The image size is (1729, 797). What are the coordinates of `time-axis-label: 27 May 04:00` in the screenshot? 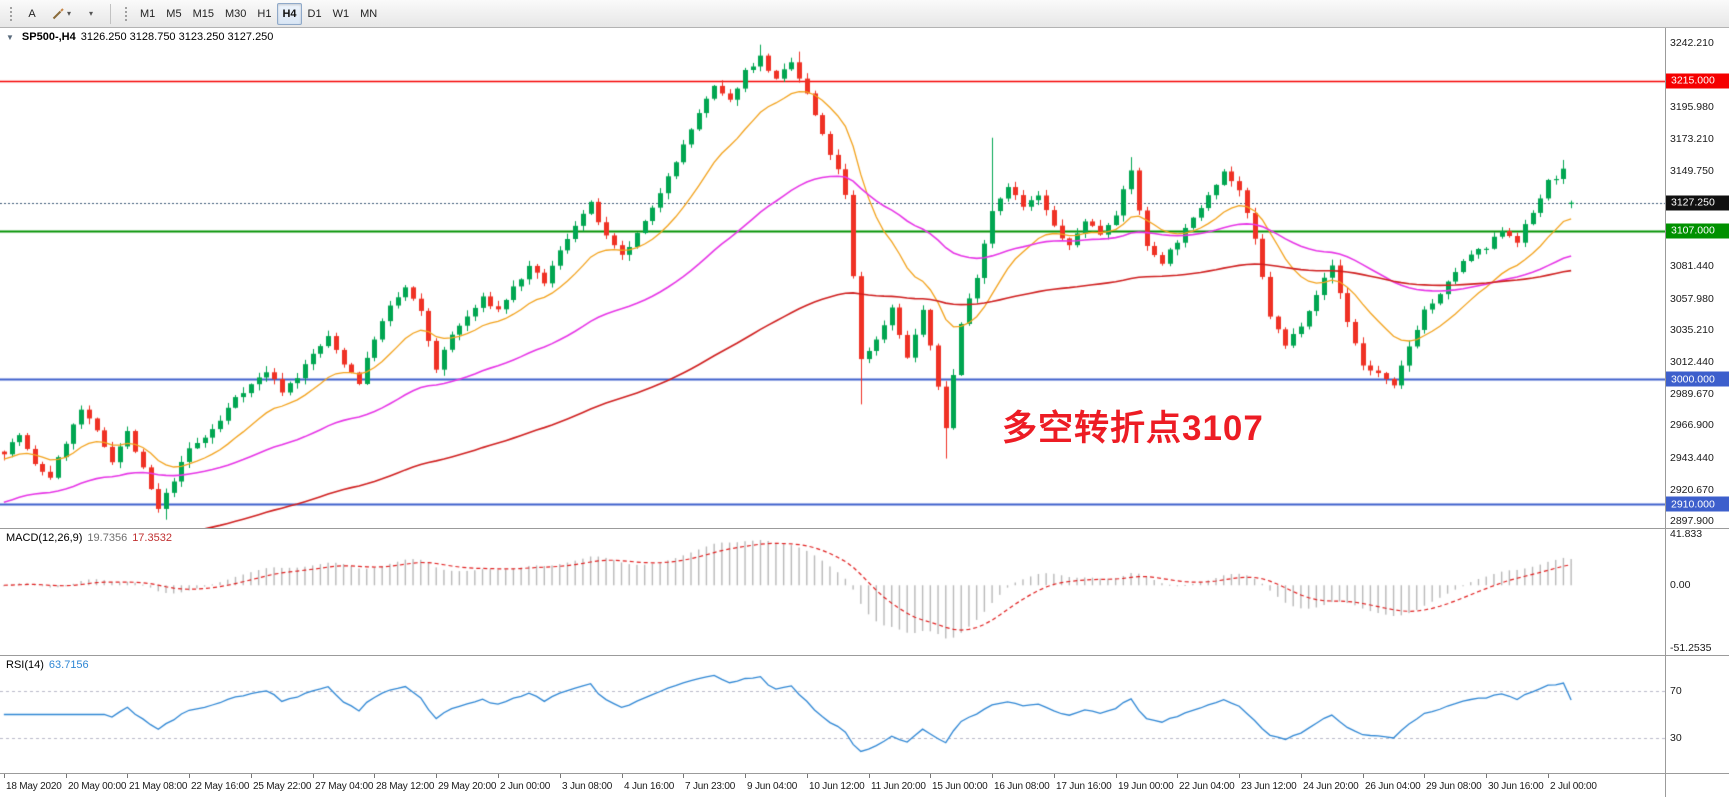 It's located at (344, 786).